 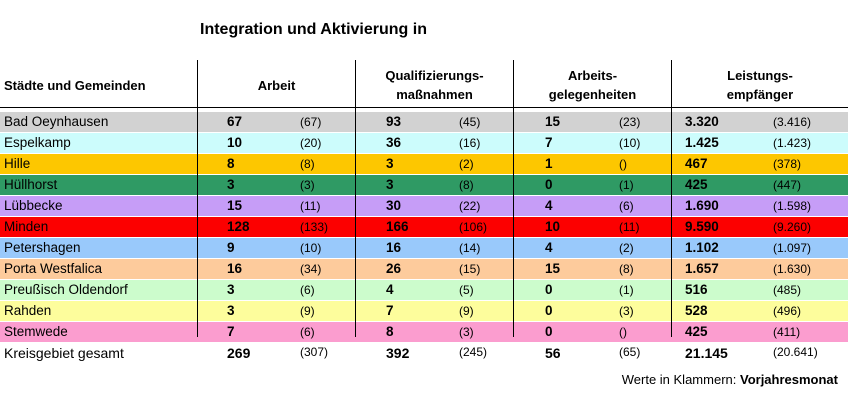 I want to click on work-value: 9, so click(x=231, y=247).